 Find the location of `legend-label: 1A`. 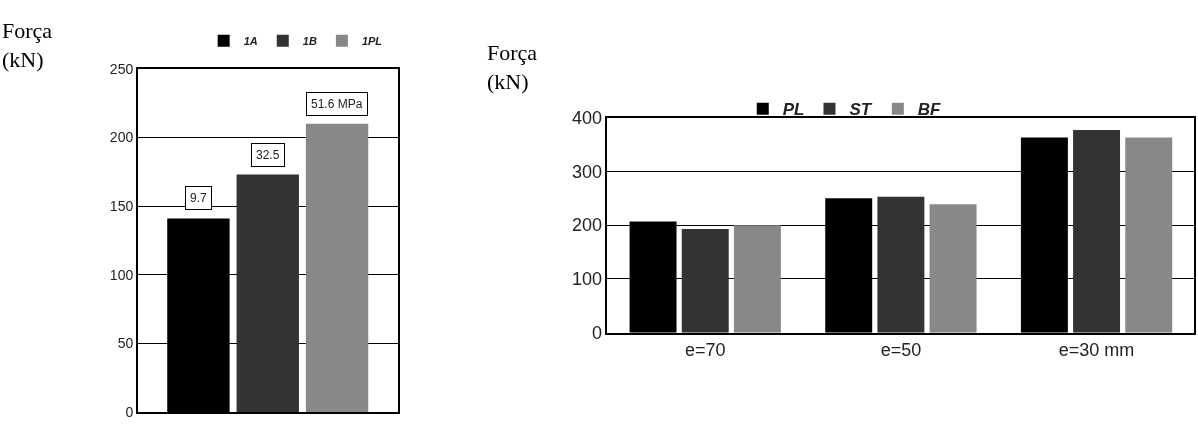

legend-label: 1A is located at coordinates (250, 41).